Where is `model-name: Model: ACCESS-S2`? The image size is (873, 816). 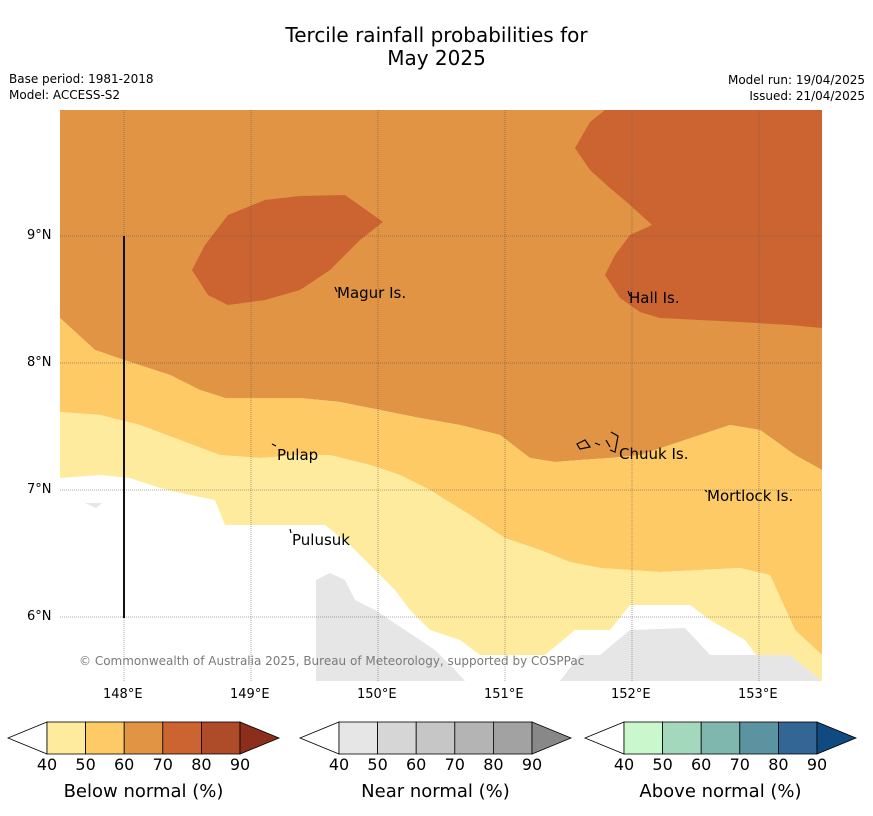 model-name: Model: ACCESS-S2 is located at coordinates (65, 95).